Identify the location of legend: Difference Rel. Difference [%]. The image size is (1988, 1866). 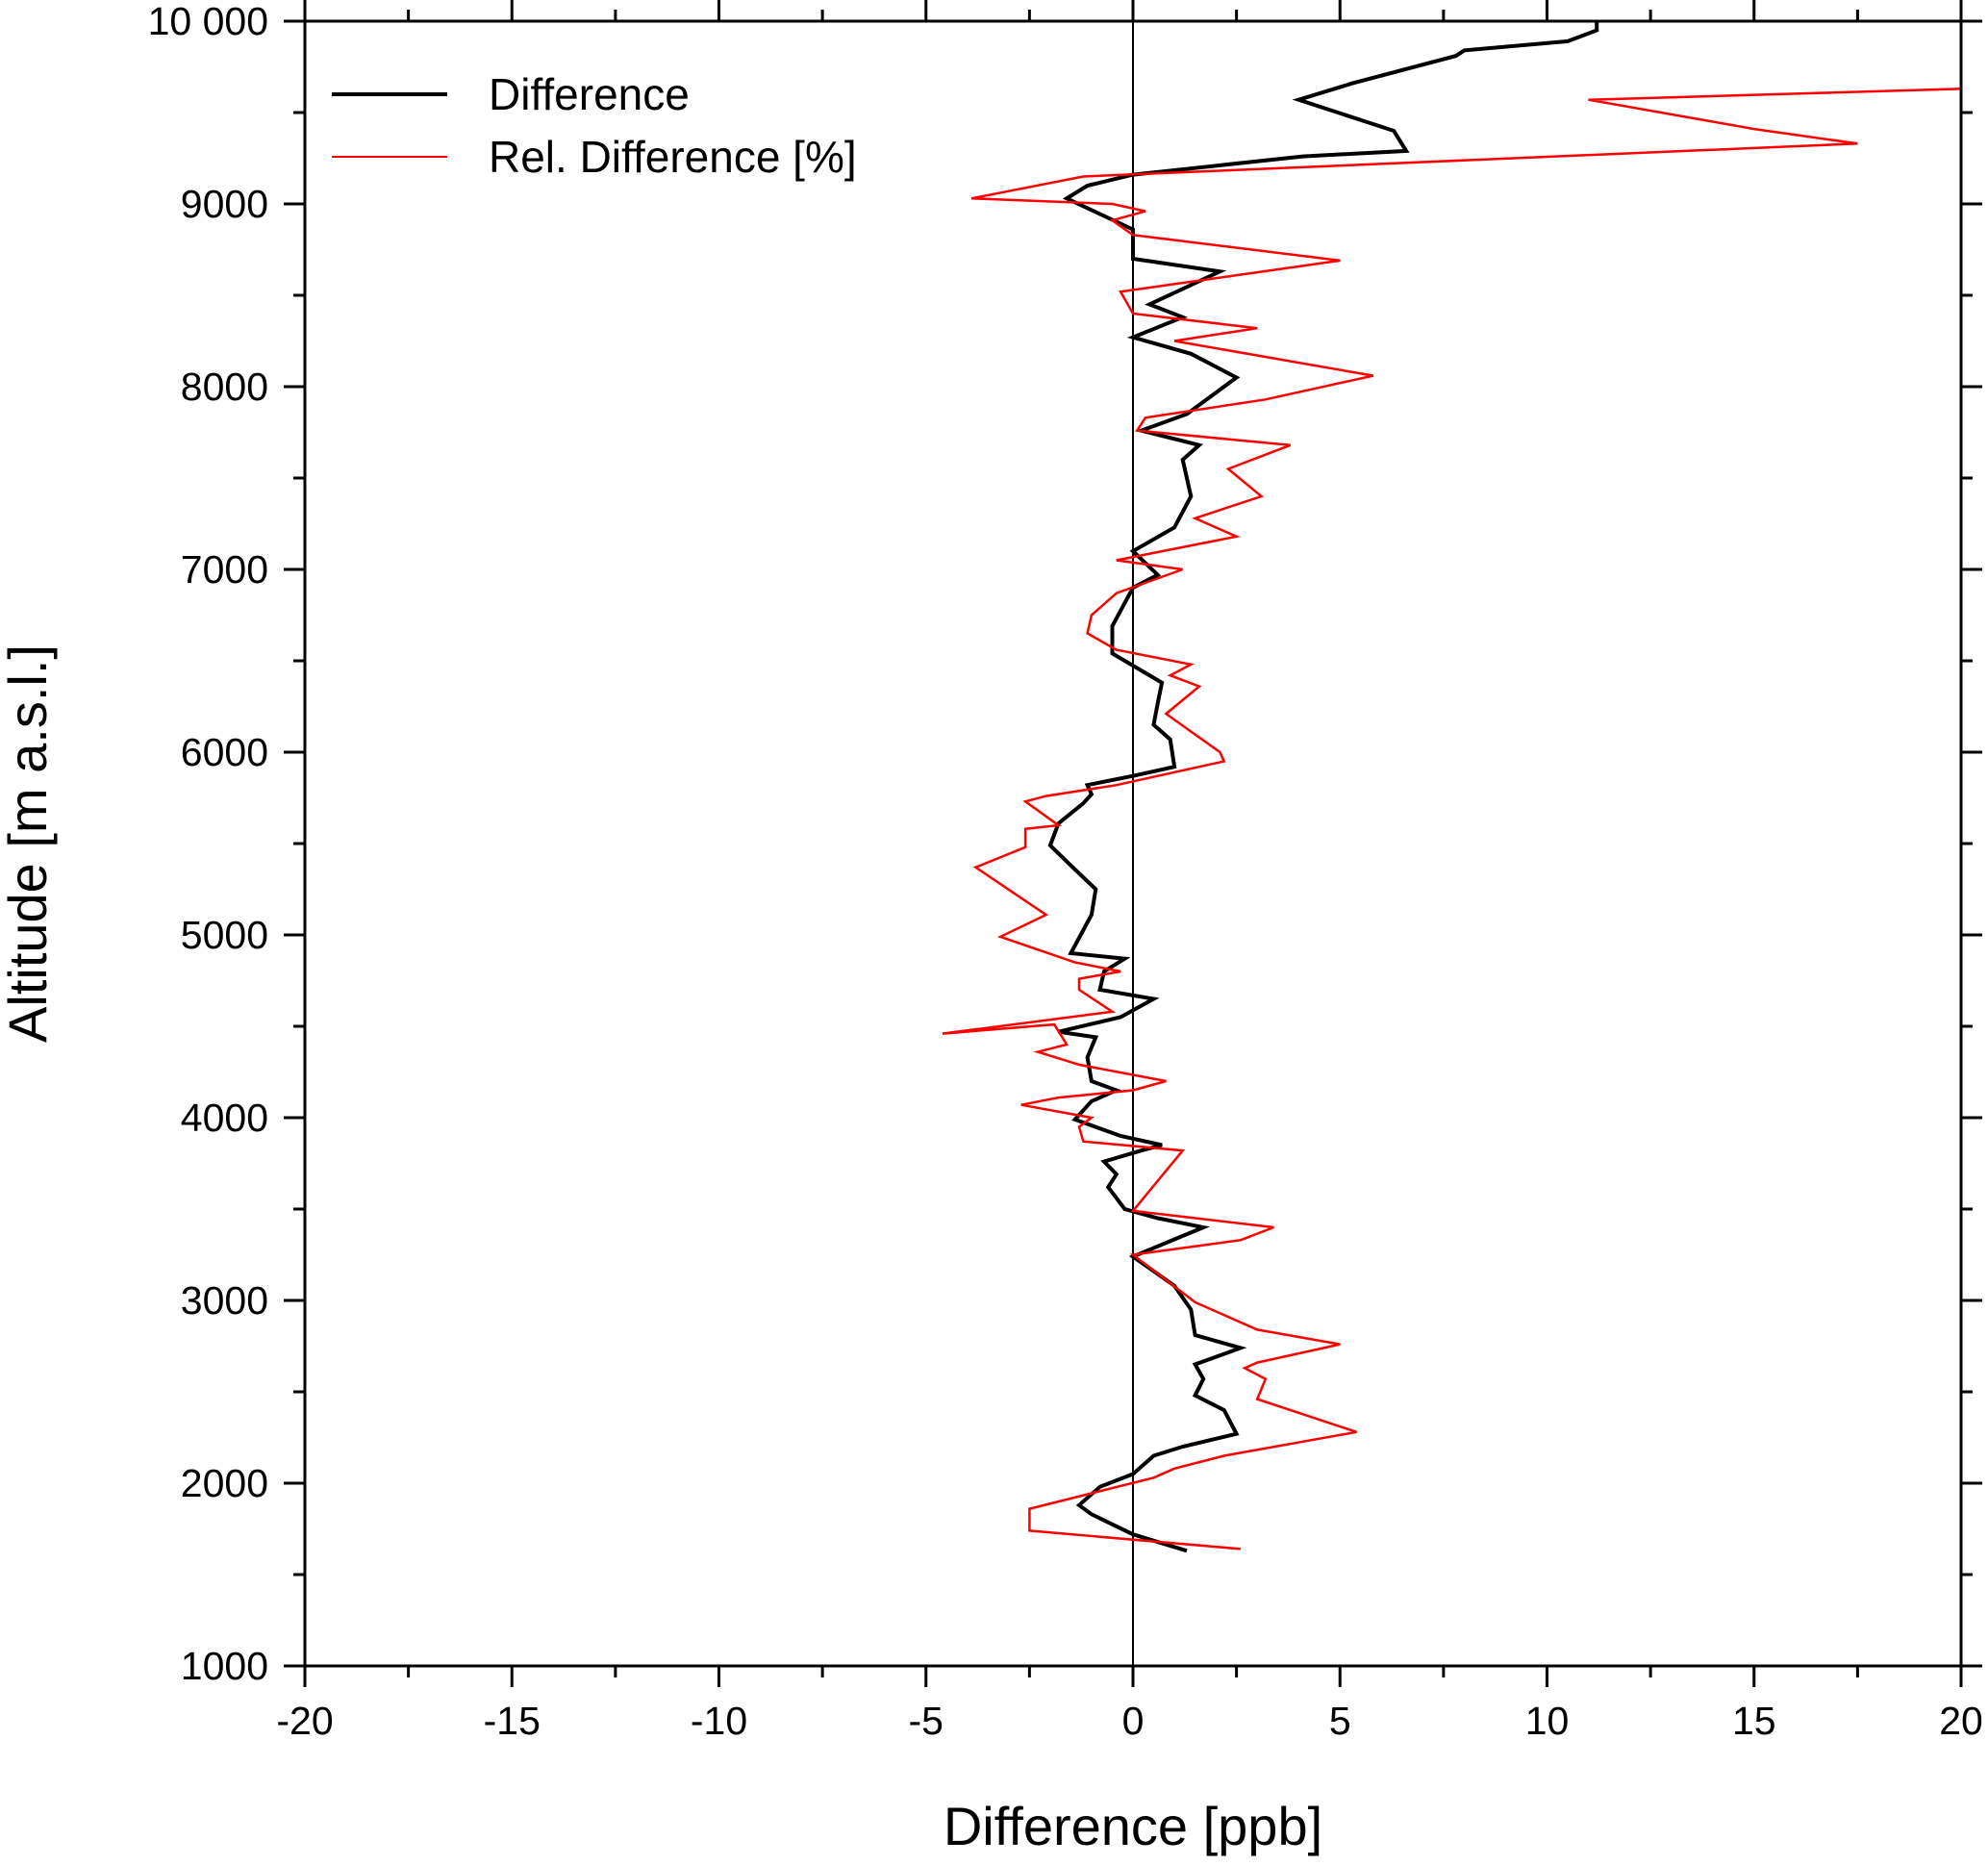
(594, 125).